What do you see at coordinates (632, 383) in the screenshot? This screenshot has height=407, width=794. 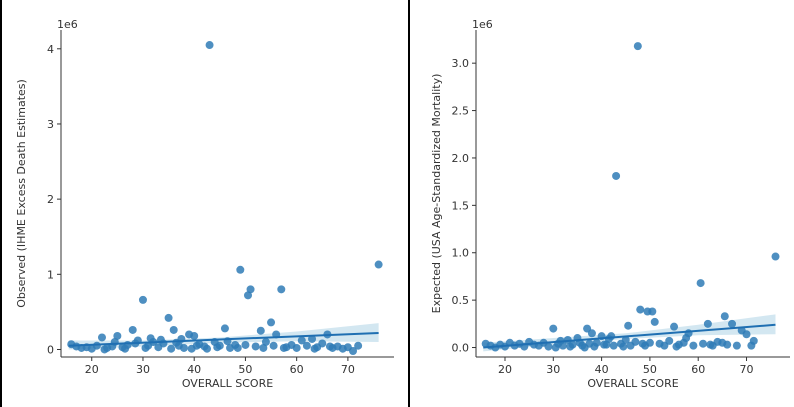 I see `x-axis-label: OVERALL SCORE` at bounding box center [632, 383].